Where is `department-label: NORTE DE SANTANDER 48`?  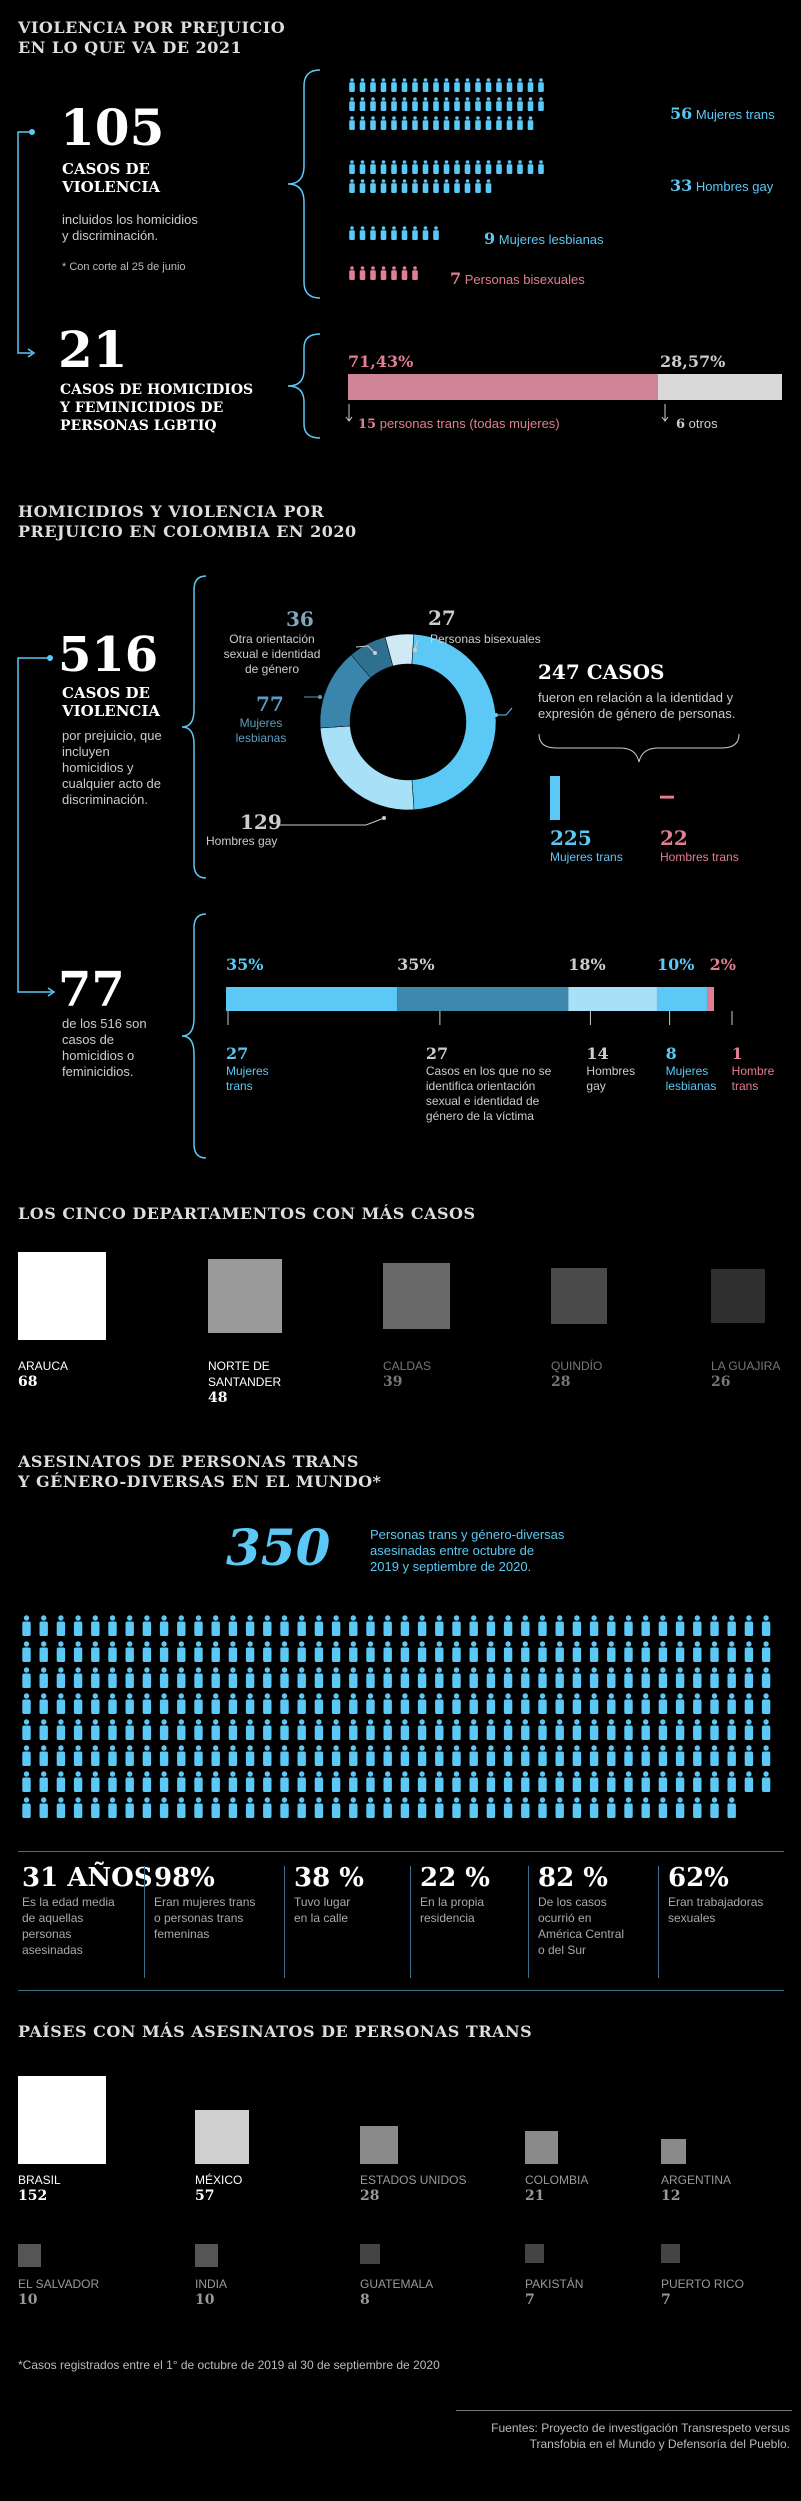
department-label: NORTE DE SANTANDER 48 is located at coordinates (244, 1382).